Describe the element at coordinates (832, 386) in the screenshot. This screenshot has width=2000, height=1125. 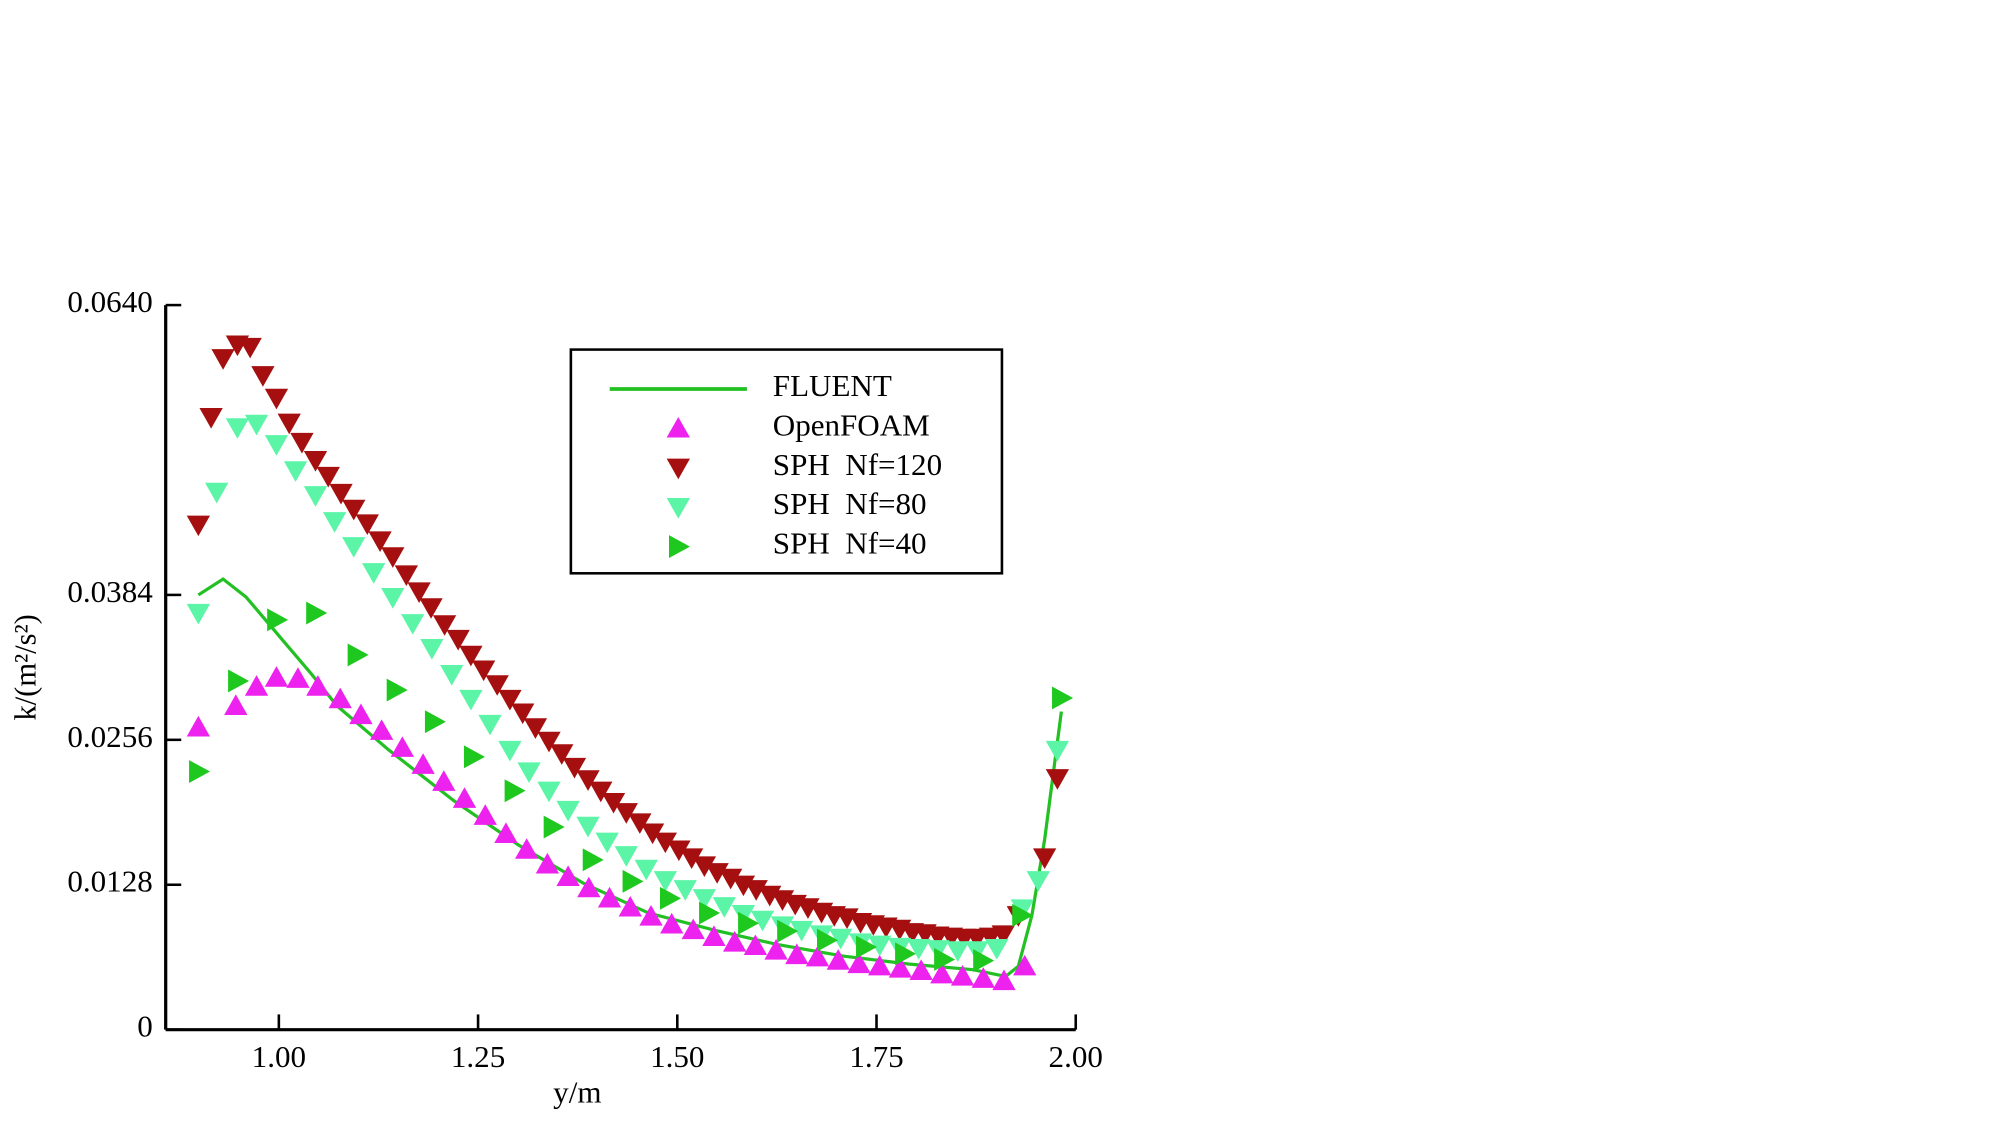
I see `legend-label: FLUENT` at that location.